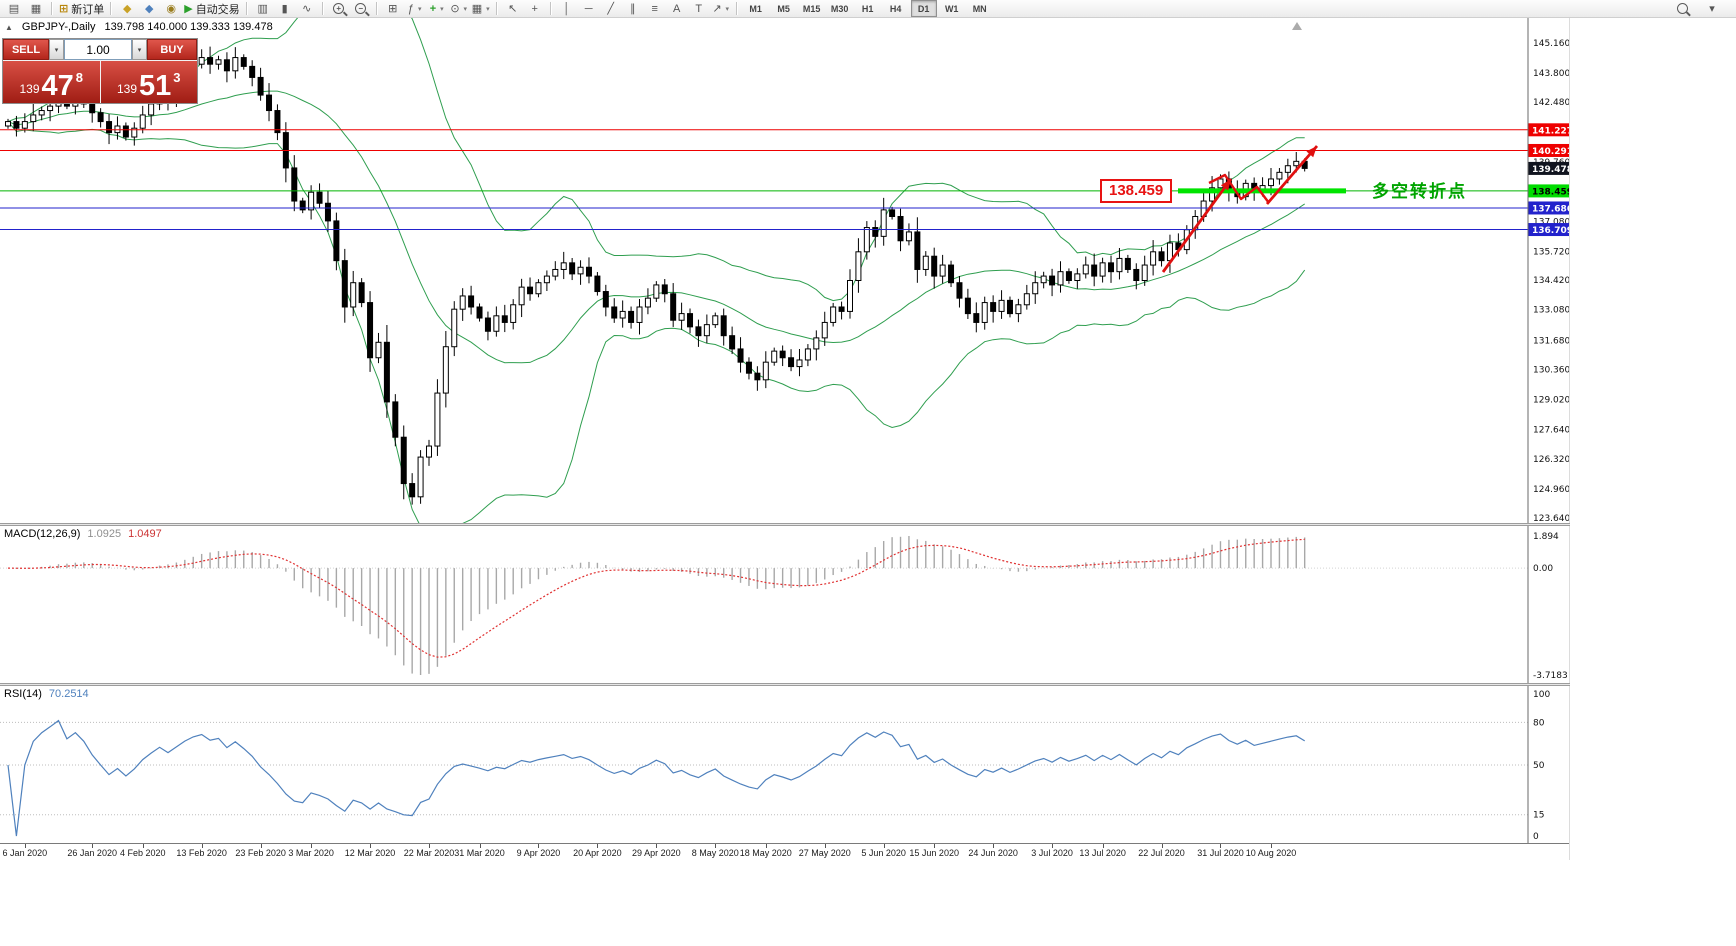  Describe the element at coordinates (376, 8) in the screenshot. I see `toolbar-separator` at that location.